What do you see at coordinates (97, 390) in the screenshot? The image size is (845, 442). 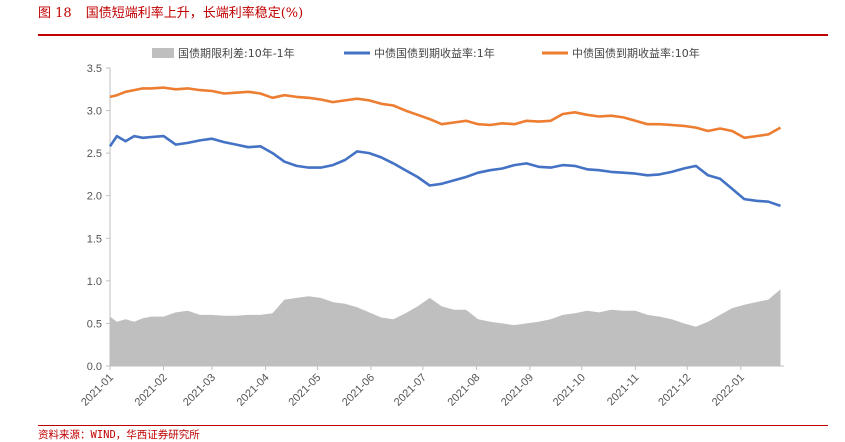 I see `x-tick-label: 2021-01` at bounding box center [97, 390].